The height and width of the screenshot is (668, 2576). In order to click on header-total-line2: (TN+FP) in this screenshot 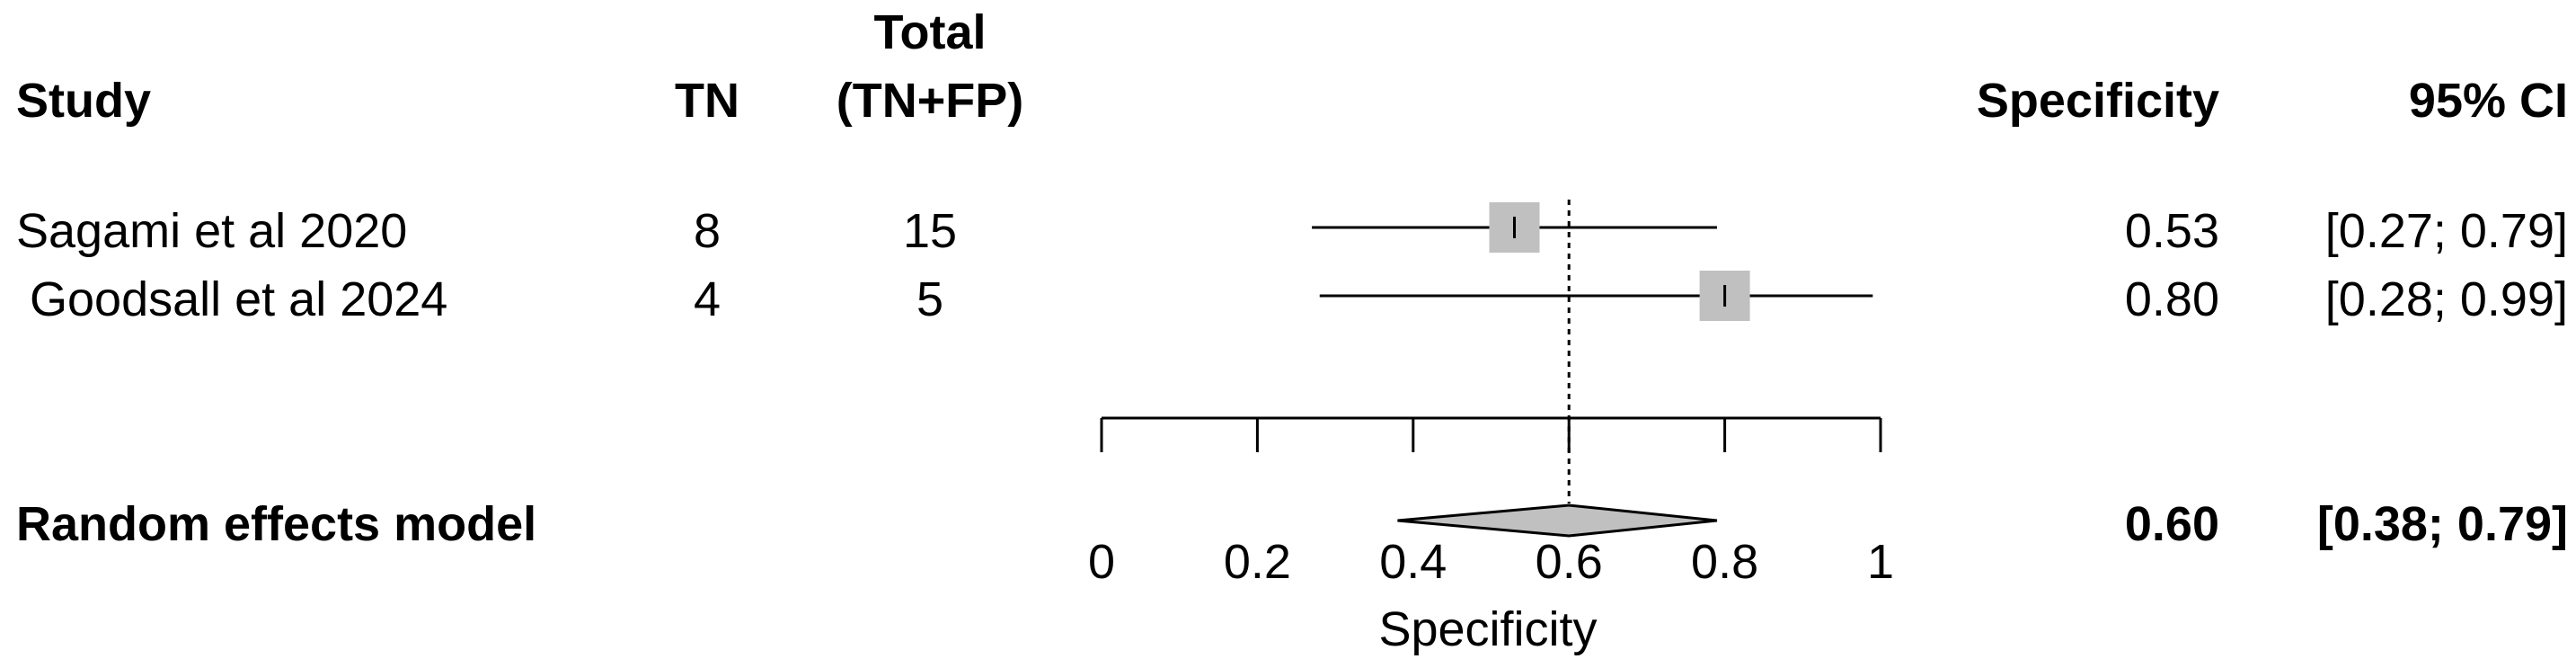, I will do `click(930, 101)`.